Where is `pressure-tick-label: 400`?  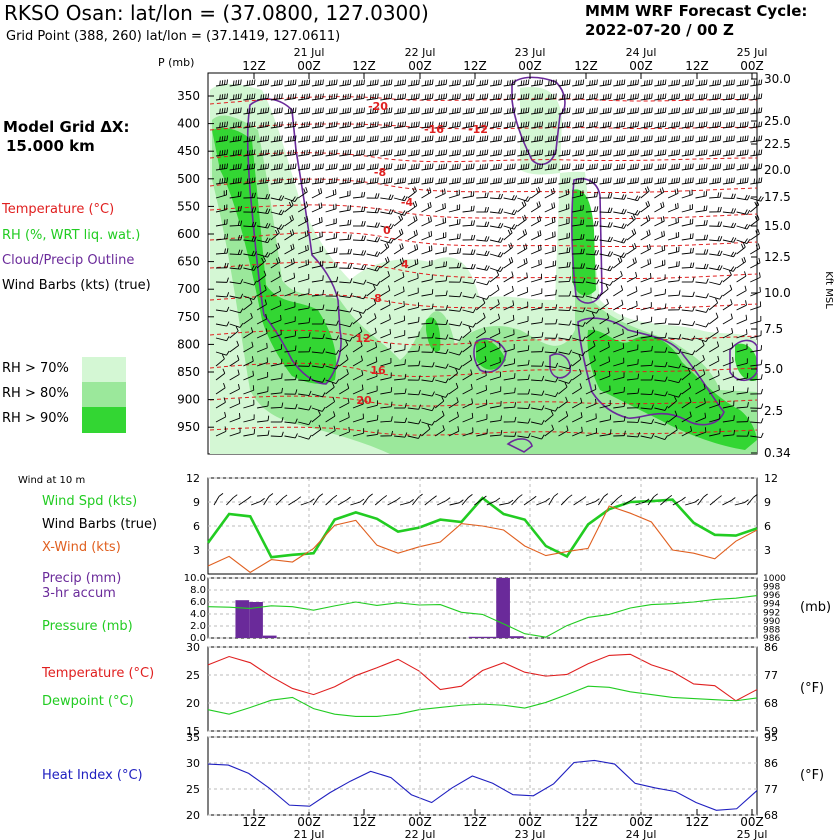
pressure-tick-label: 400 is located at coordinates (188, 124).